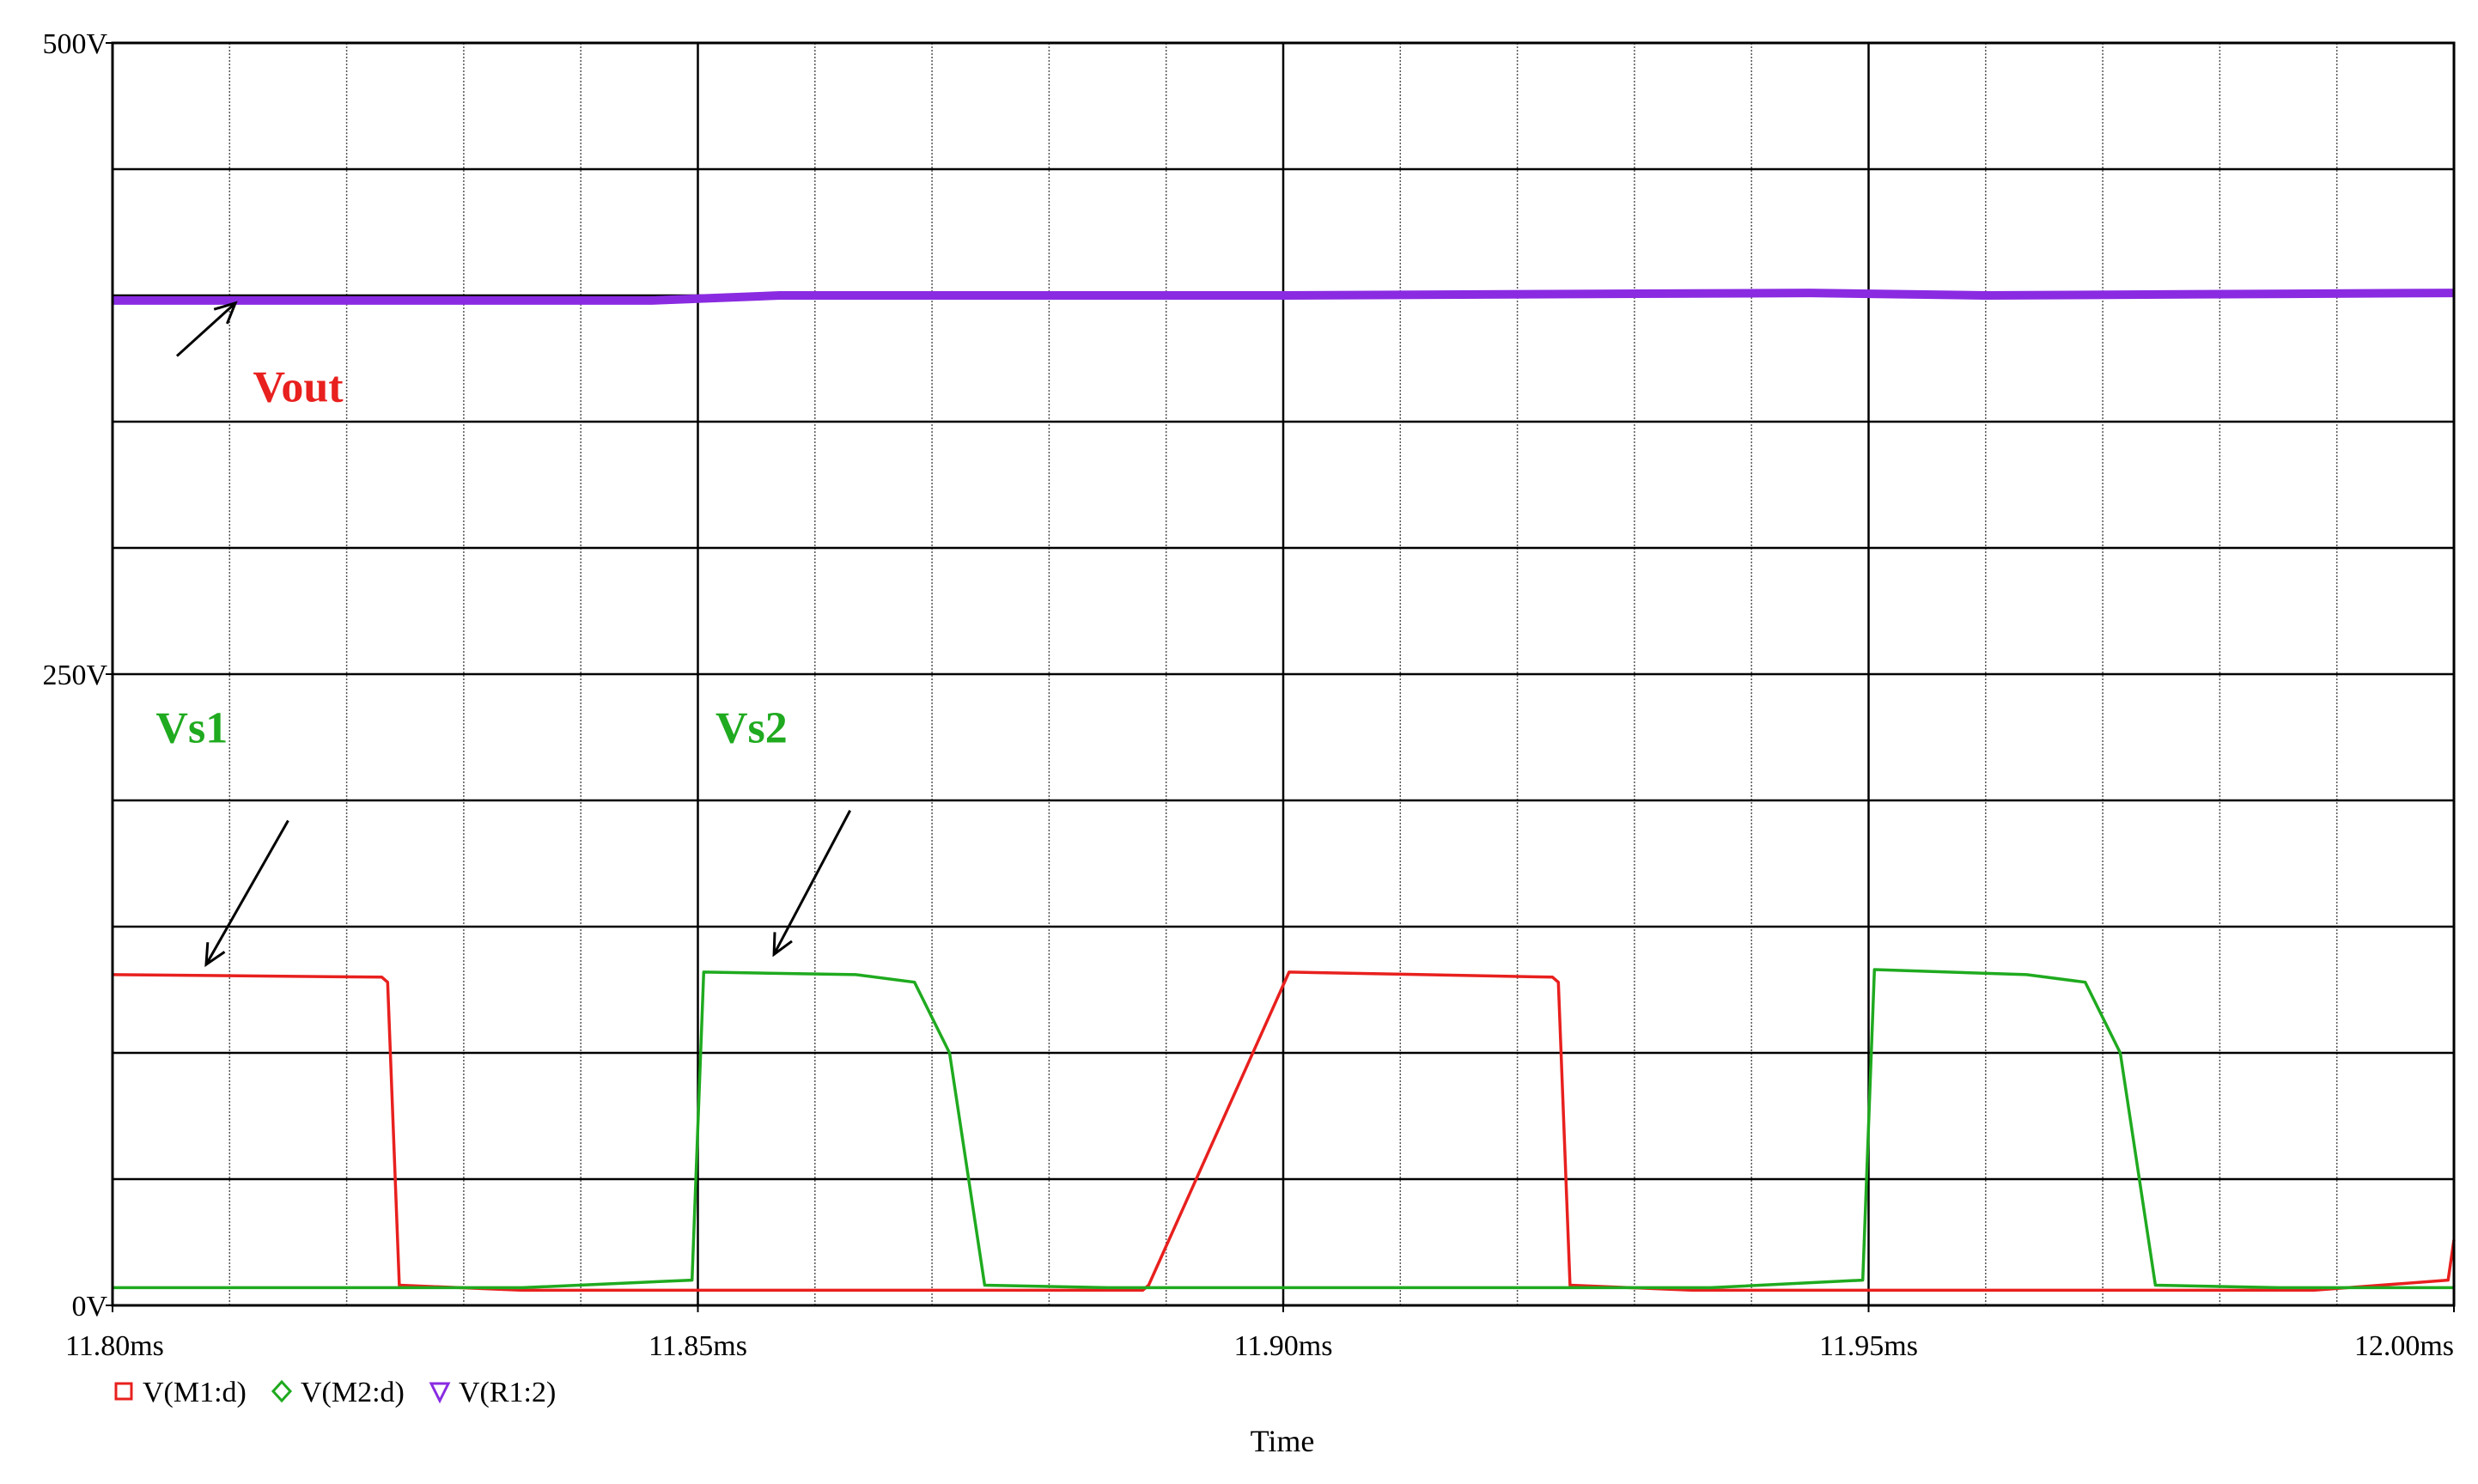 The height and width of the screenshot is (1484, 2478). I want to click on y-tick-label: 250V, so click(74, 675).